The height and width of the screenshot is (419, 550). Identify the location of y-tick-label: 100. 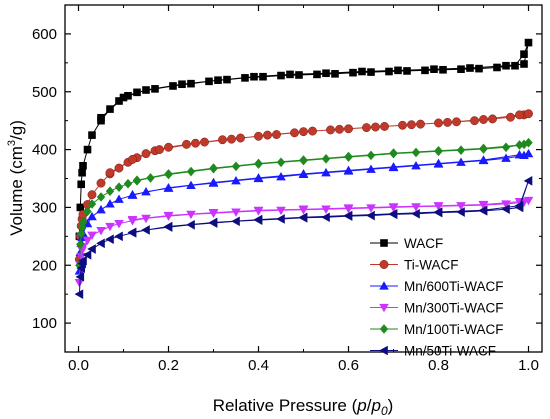
(44, 323).